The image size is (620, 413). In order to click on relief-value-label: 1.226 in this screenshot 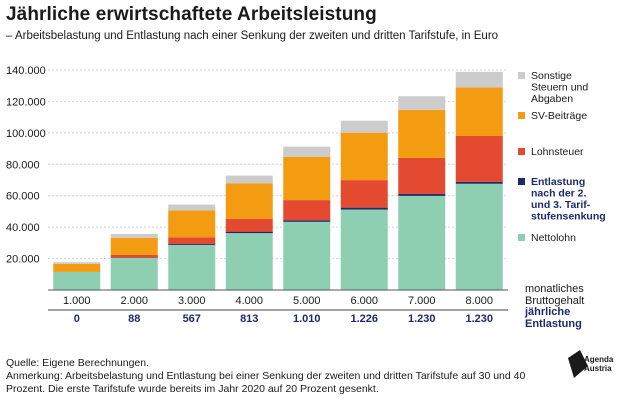, I will do `click(364, 319)`.